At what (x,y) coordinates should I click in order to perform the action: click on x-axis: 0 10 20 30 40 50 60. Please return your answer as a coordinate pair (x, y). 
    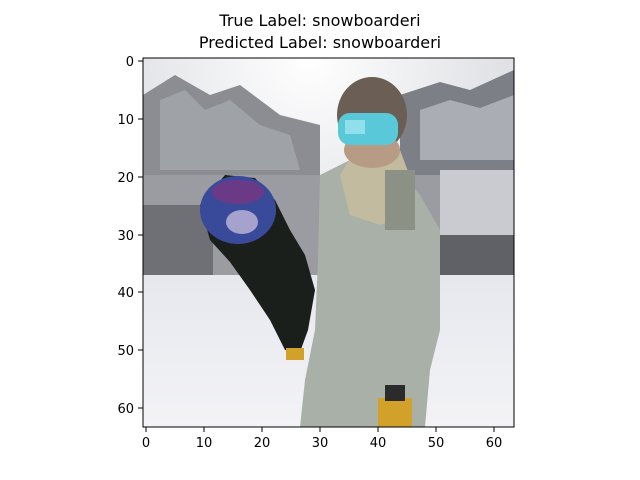
    Looking at the image, I should click on (322, 439).